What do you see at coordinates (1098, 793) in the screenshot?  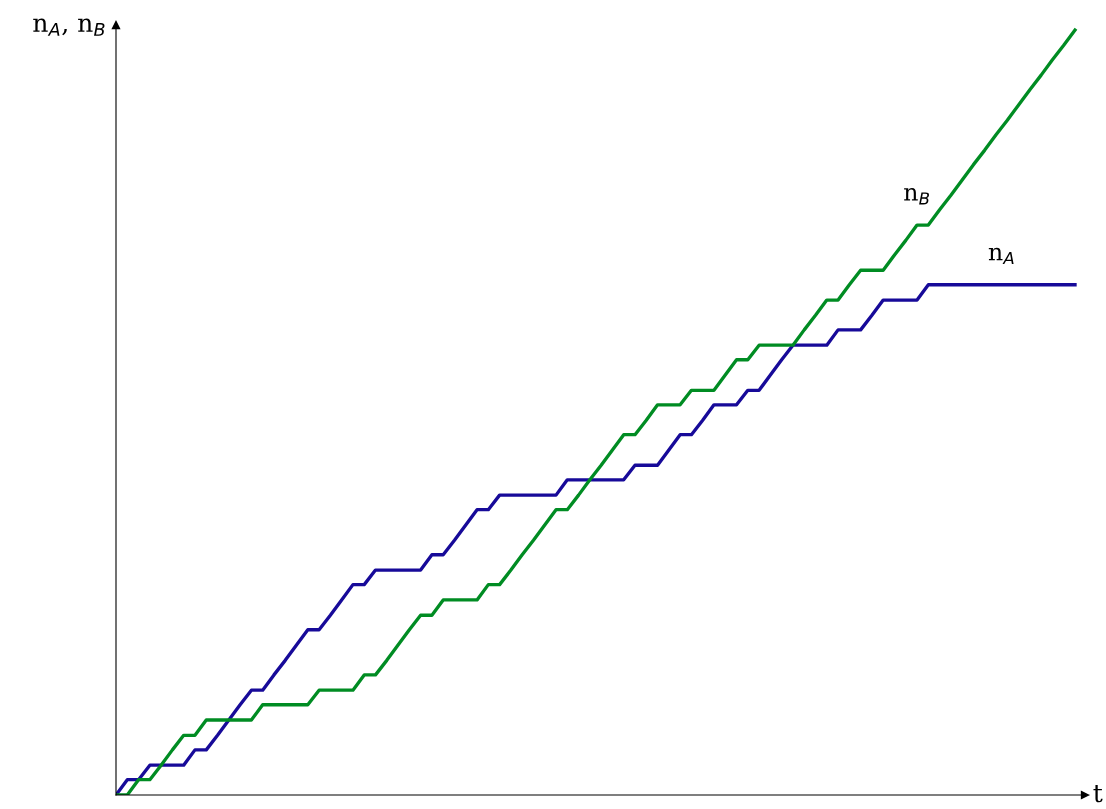 I see `x-axis-title: t` at bounding box center [1098, 793].